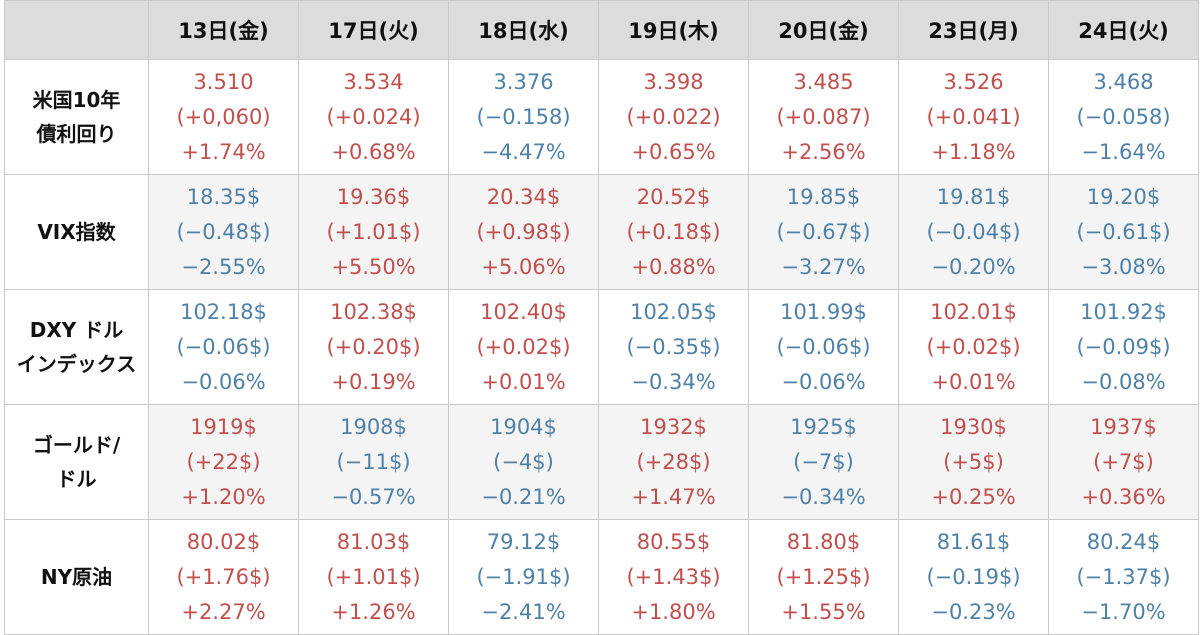 The image size is (1200, 635). Describe the element at coordinates (973, 426) in the screenshot. I see `price-value: 1930$` at that location.